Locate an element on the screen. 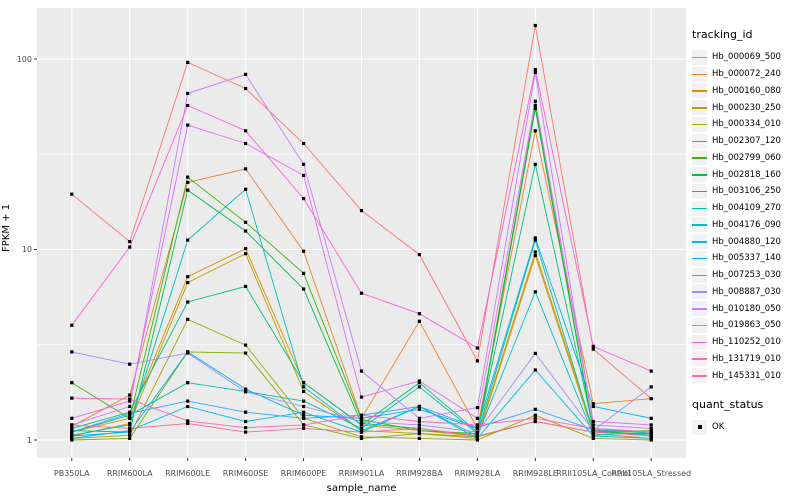 The height and width of the screenshot is (500, 800). legend-item: Hb_004109_270 is located at coordinates (746, 208).